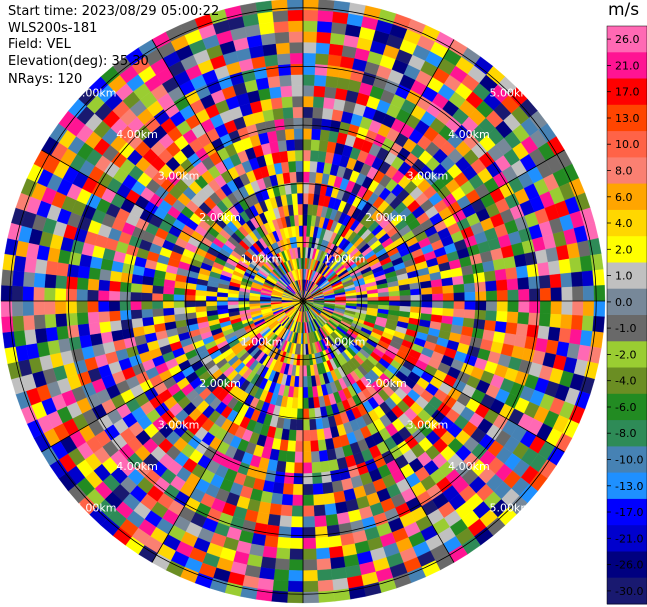 This screenshot has width=647, height=607. I want to click on range-ring-label: 5.00km, so click(96, 507).